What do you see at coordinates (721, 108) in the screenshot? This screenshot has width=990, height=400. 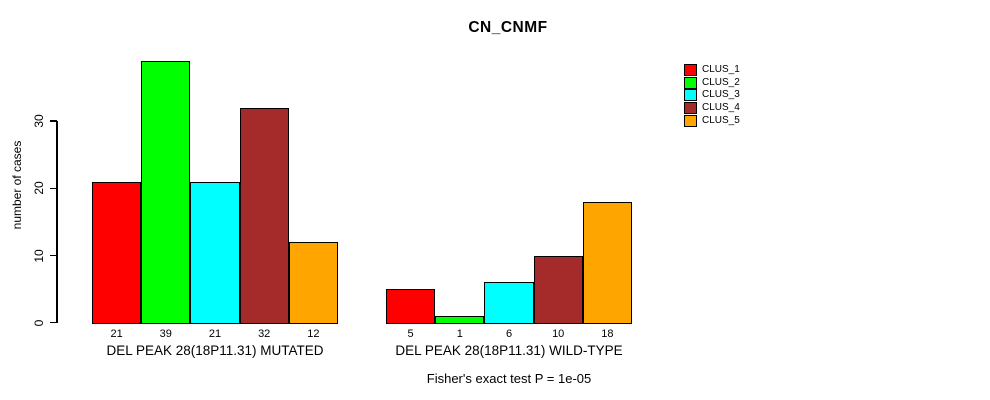 I see `legend-label: CLUS_4` at bounding box center [721, 108].